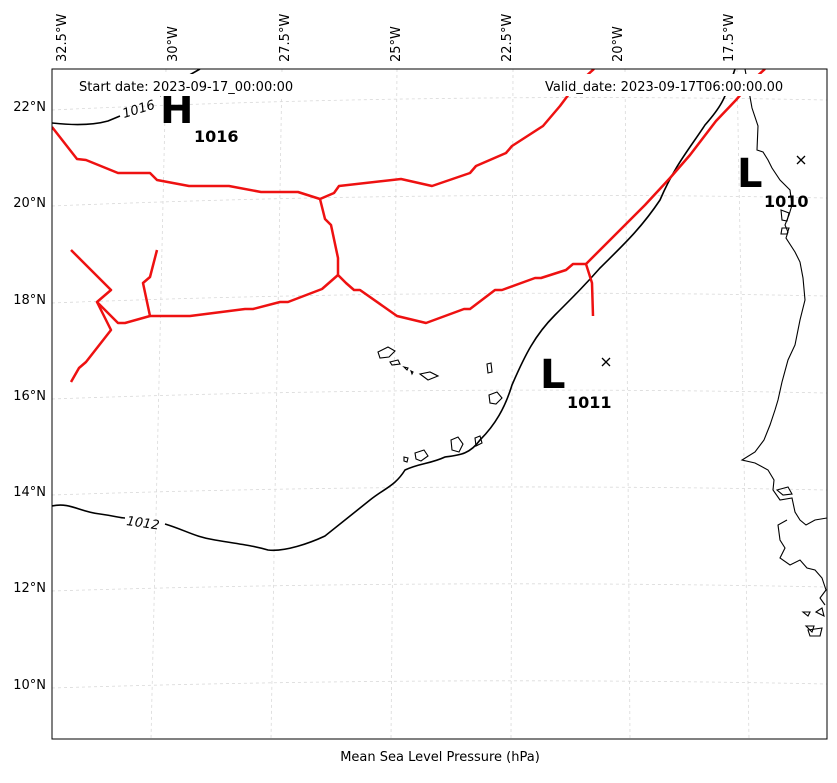  I want to click on african-coast, so click(783, 297).